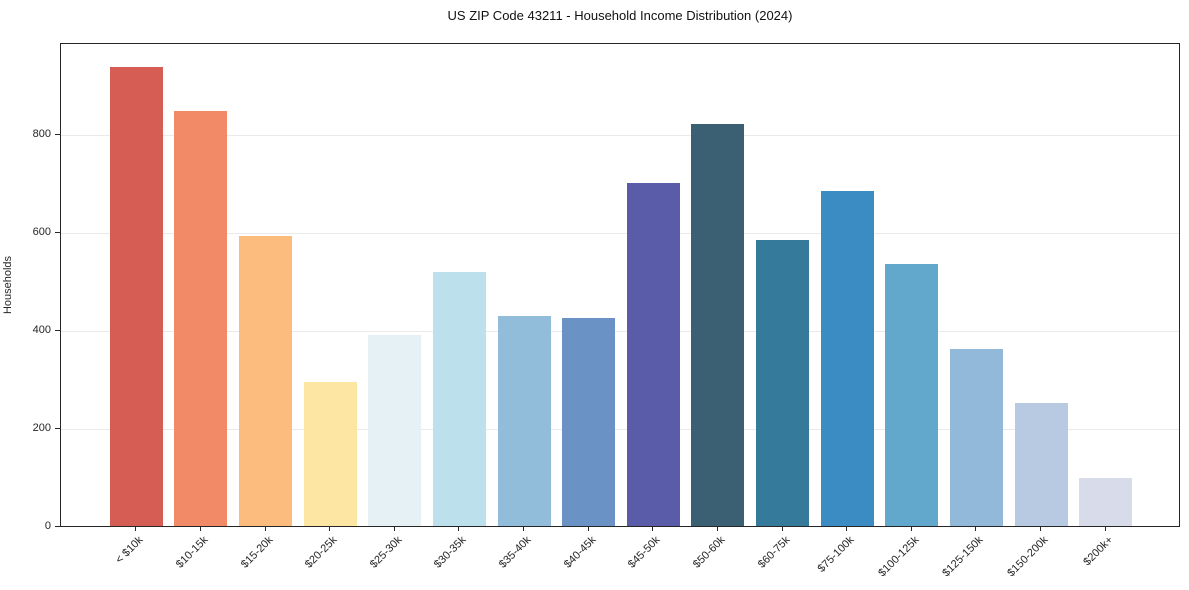 The height and width of the screenshot is (590, 1189). I want to click on y-tick-label: 200, so click(41, 428).